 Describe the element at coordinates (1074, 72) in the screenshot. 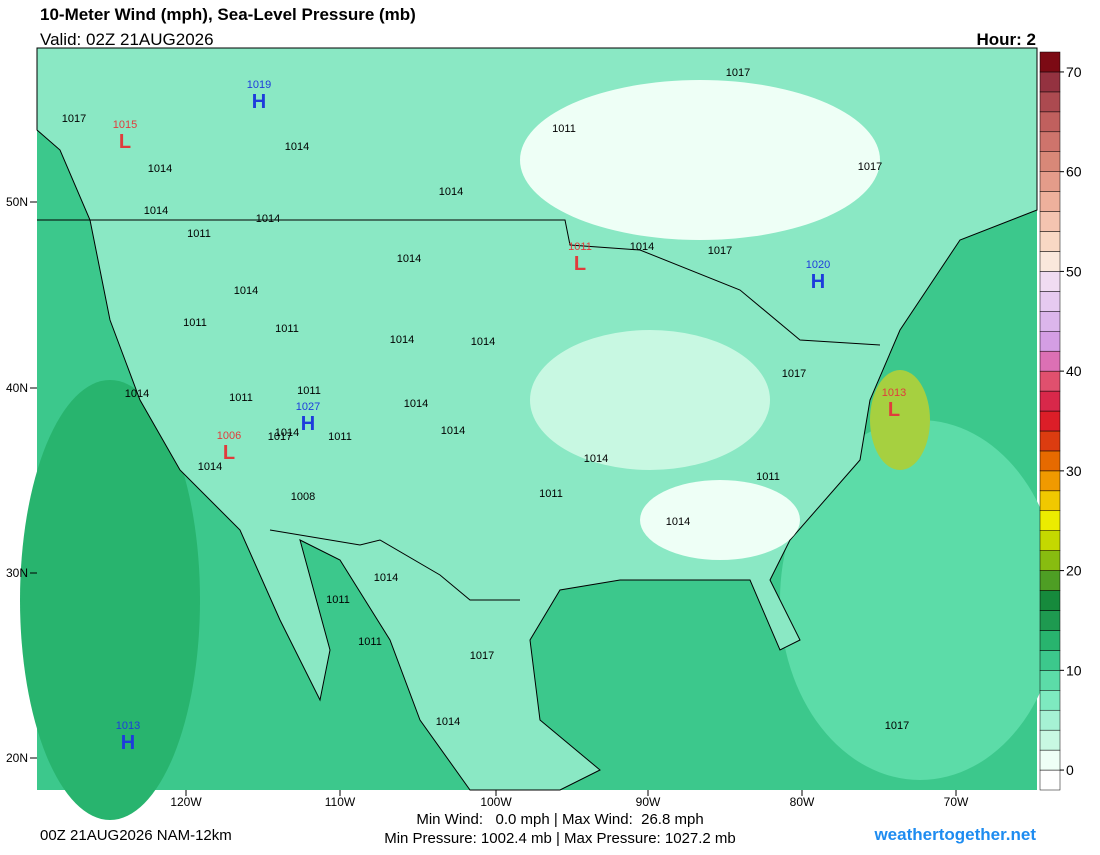

I see `colorbar-label: 70` at that location.